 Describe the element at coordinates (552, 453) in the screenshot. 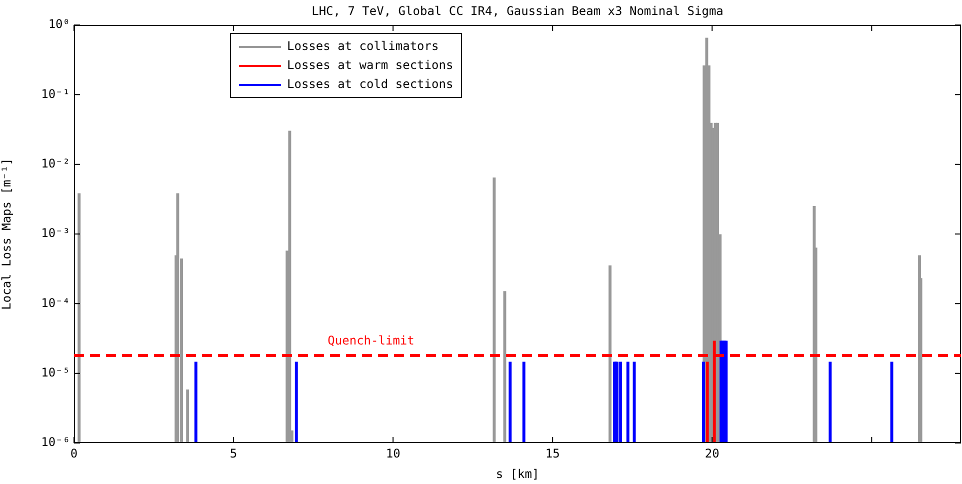

I see `x-tick-label: 15` at that location.